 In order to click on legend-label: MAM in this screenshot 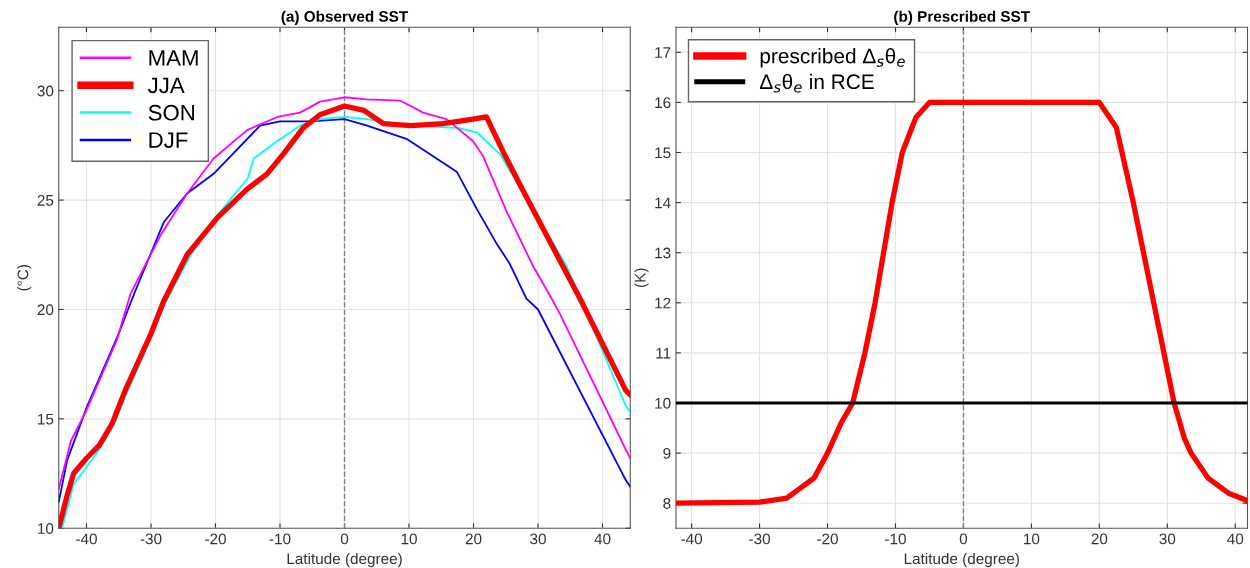, I will do `click(173, 58)`.